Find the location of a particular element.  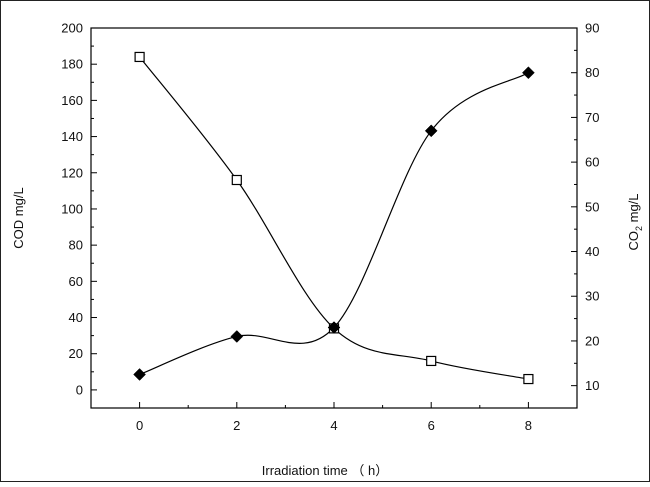

y-left-tick-label: 0 is located at coordinates (79, 389).